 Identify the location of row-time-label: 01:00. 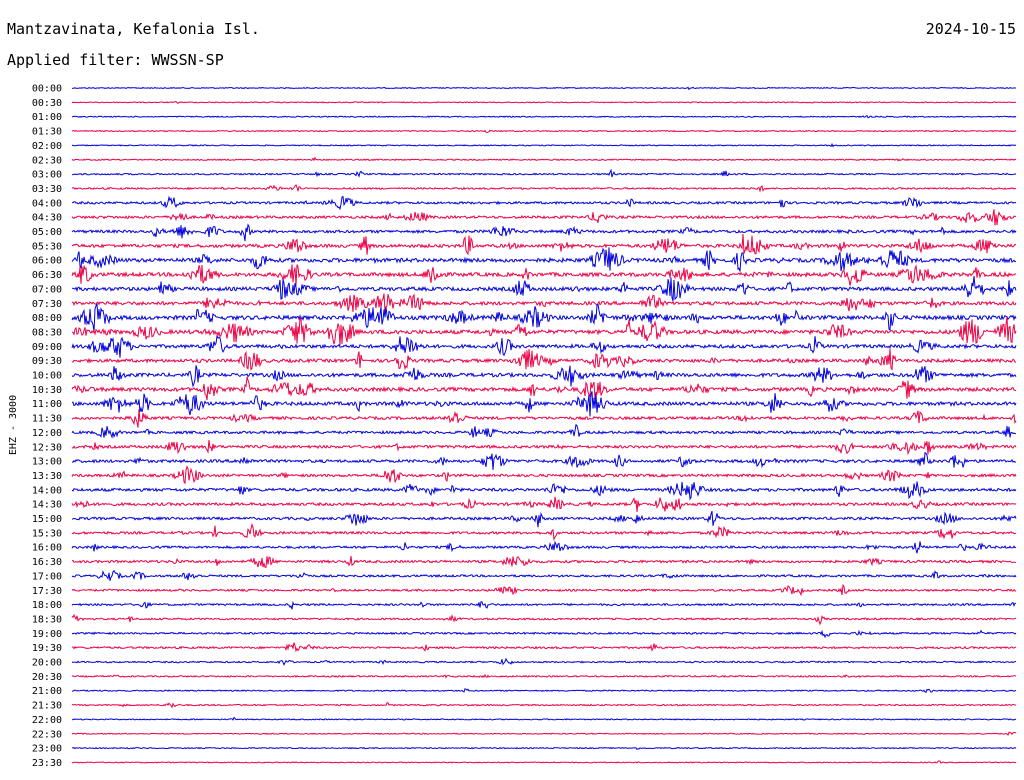
(47, 117).